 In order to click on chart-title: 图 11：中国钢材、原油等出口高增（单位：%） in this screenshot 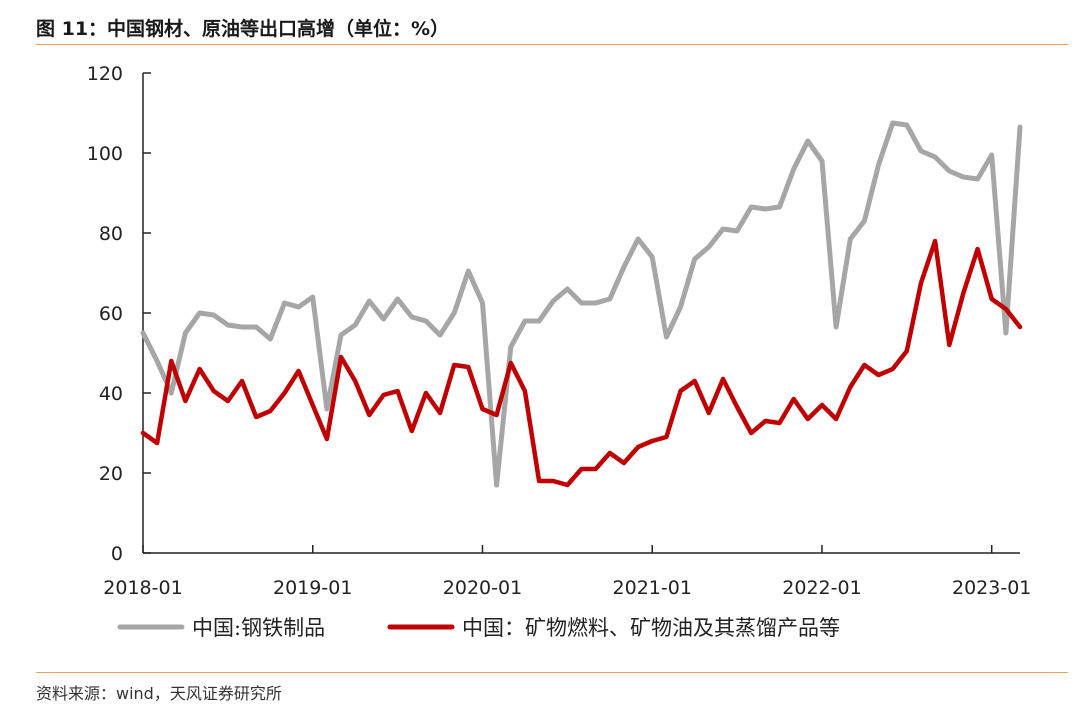, I will do `click(243, 29)`.